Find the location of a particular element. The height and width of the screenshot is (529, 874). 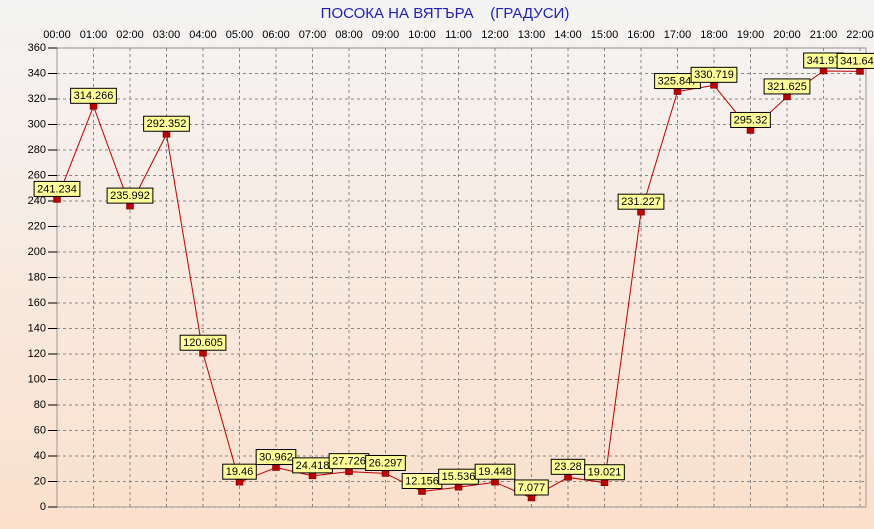

y-tick-label: 320 is located at coordinates (37, 99).